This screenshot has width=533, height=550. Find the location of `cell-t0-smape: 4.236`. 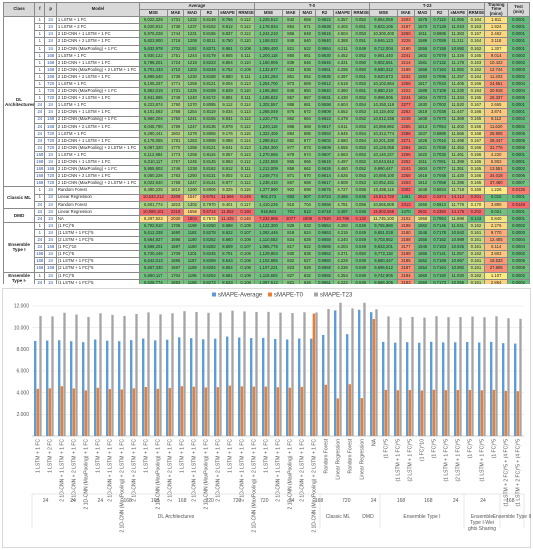

cell-t0-smape: 4.236 is located at coordinates (342, 268).